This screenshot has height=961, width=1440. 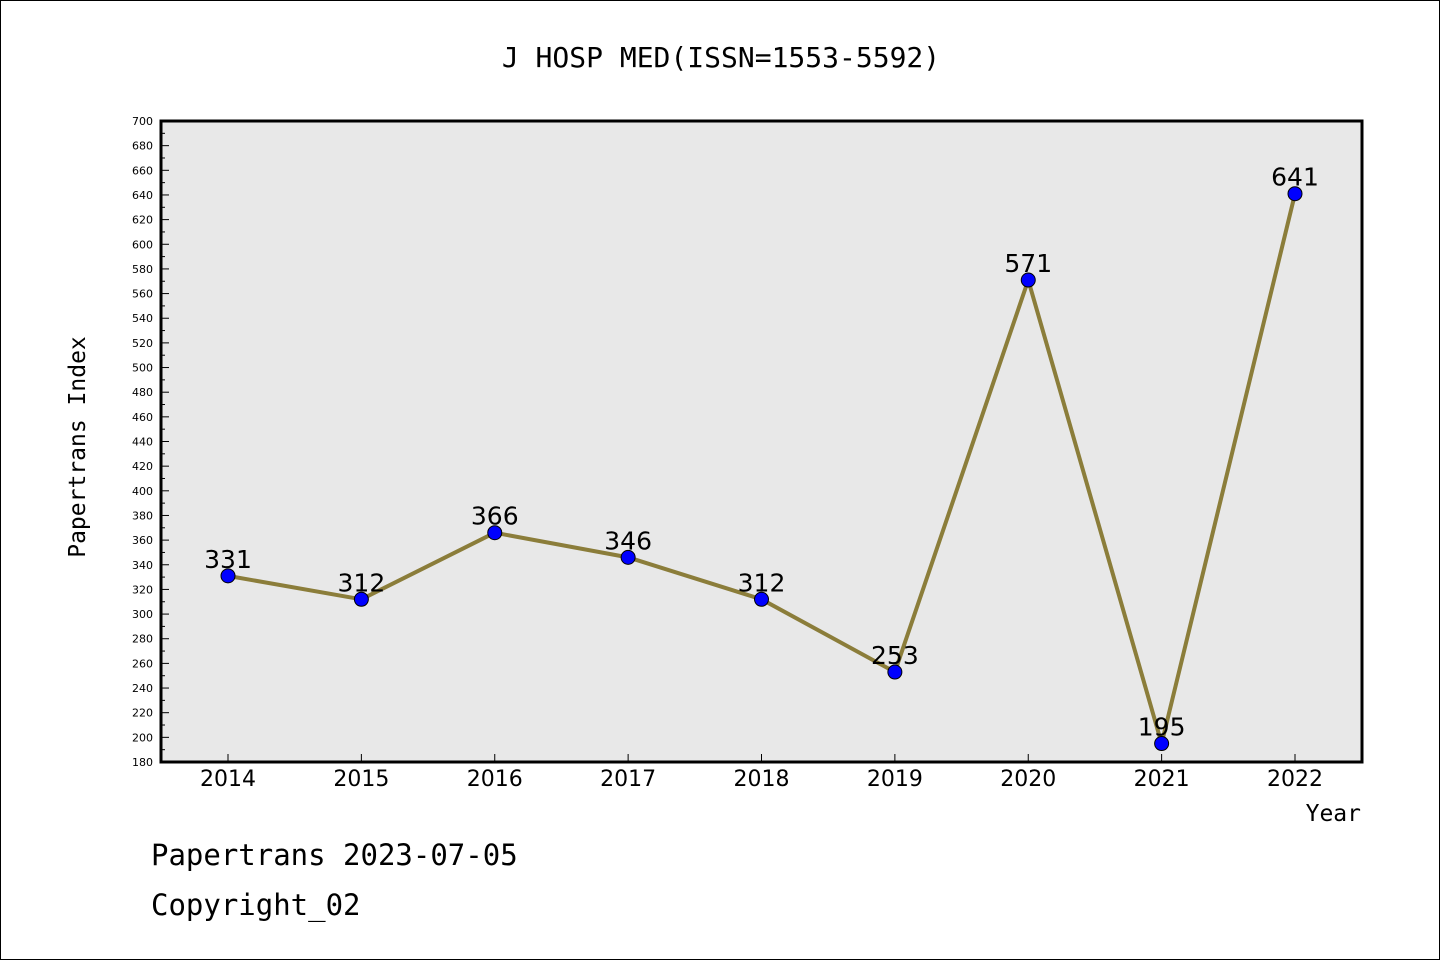 I want to click on footer-date: Papertrans 2023-07-05, so click(x=334, y=855).